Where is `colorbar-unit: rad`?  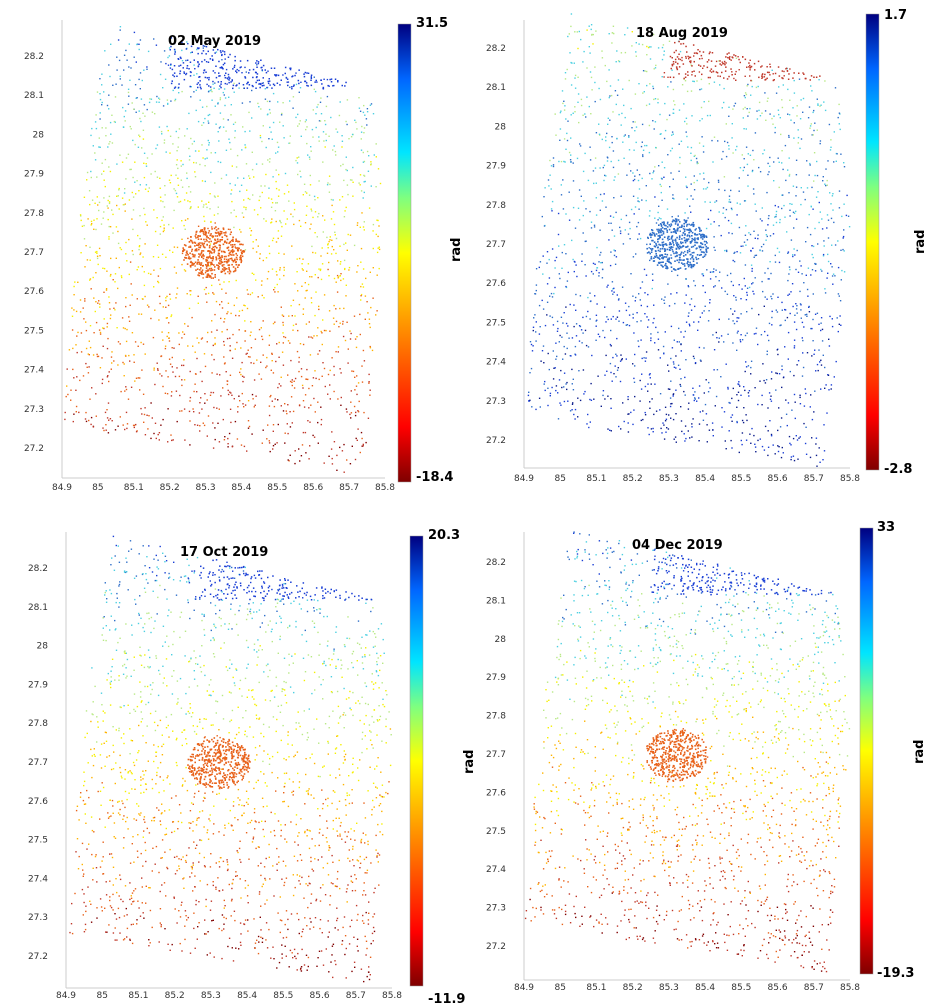 colorbar-unit: rad is located at coordinates (456, 250).